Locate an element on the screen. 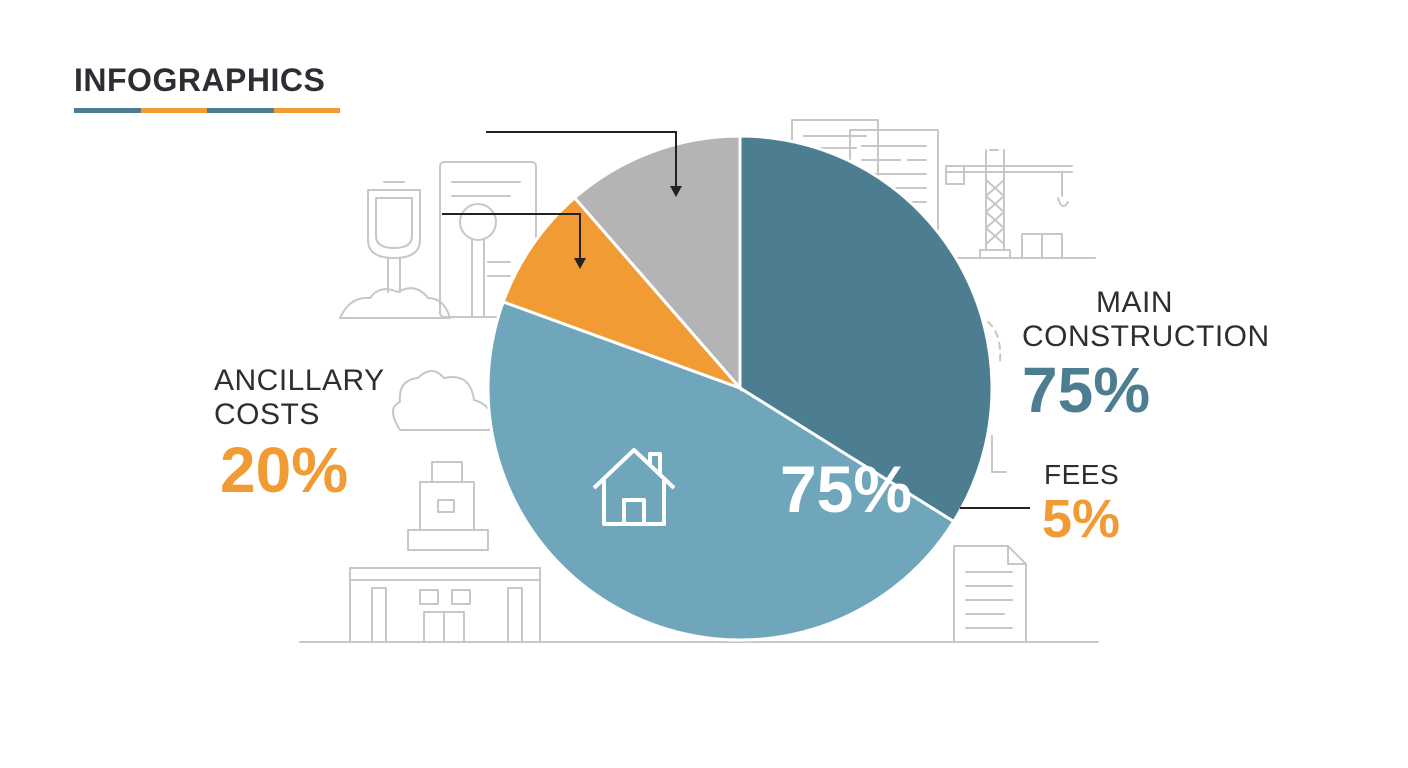 The width and height of the screenshot is (1408, 768). house-icon is located at coordinates (634, 487).